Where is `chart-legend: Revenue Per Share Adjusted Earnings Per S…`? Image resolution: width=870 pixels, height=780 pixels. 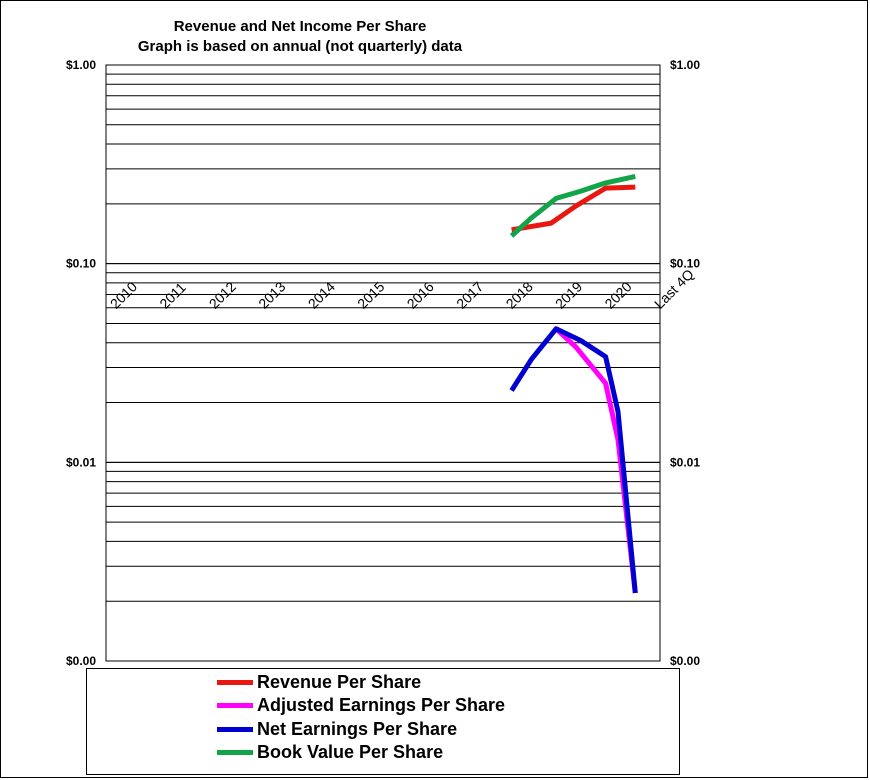 chart-legend: Revenue Per Share Adjusted Earnings Per S… is located at coordinates (383, 721).